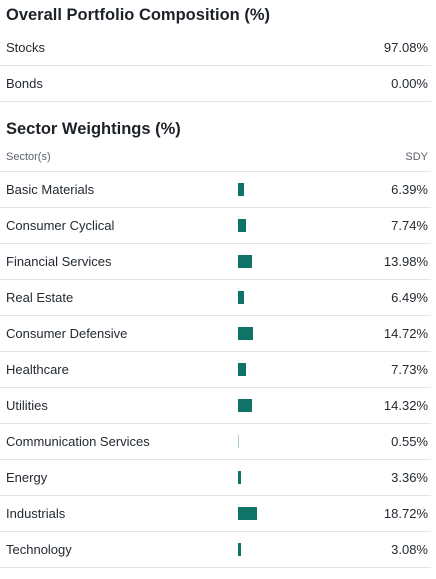  I want to click on sector-column-header: Sector(s), so click(28, 157).